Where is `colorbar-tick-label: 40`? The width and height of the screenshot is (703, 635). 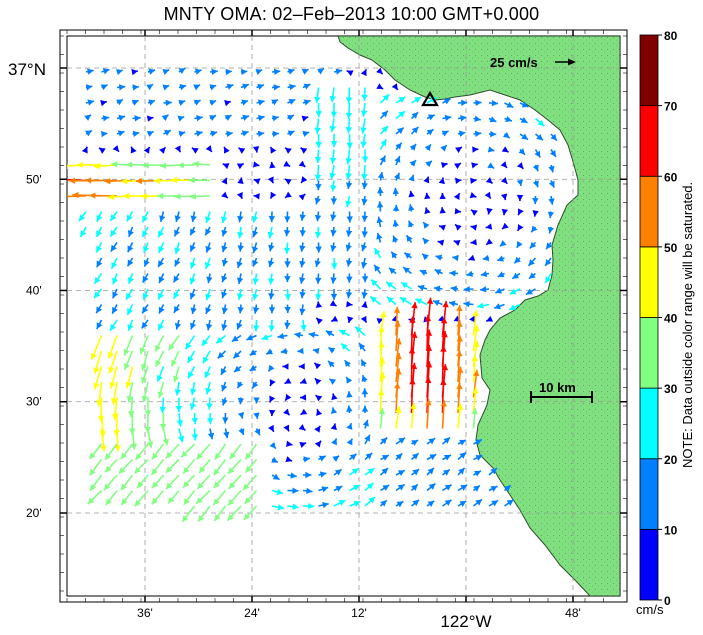 colorbar-tick-label: 40 is located at coordinates (671, 319).